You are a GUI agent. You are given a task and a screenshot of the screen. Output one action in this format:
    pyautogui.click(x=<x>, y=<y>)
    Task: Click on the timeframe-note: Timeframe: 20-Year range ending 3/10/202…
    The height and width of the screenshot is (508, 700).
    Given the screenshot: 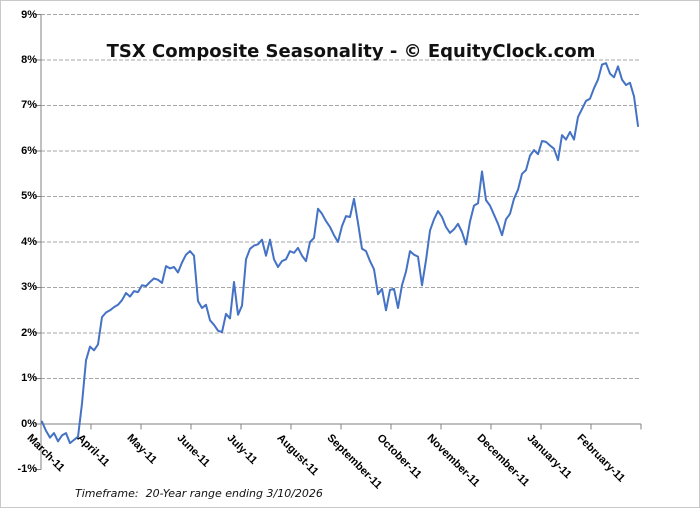 What is the action you would take?
    pyautogui.click(x=199, y=493)
    